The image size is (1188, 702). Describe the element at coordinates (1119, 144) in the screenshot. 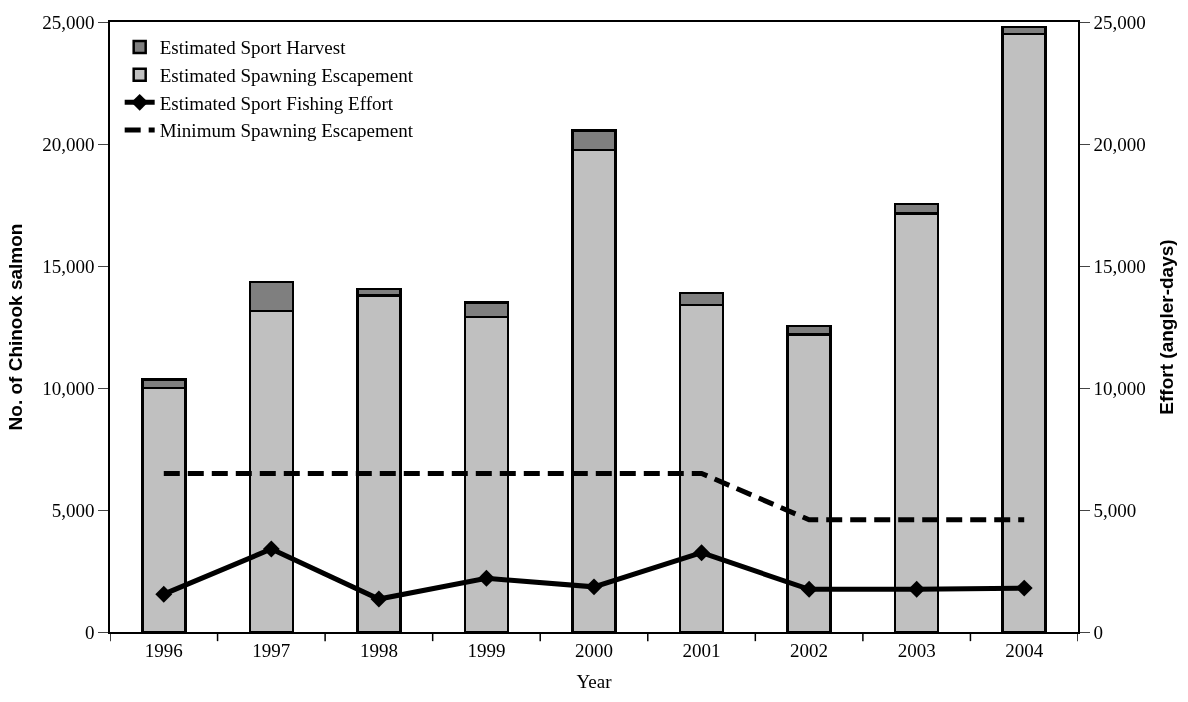

I see `y2-tick-label: 20,000` at that location.